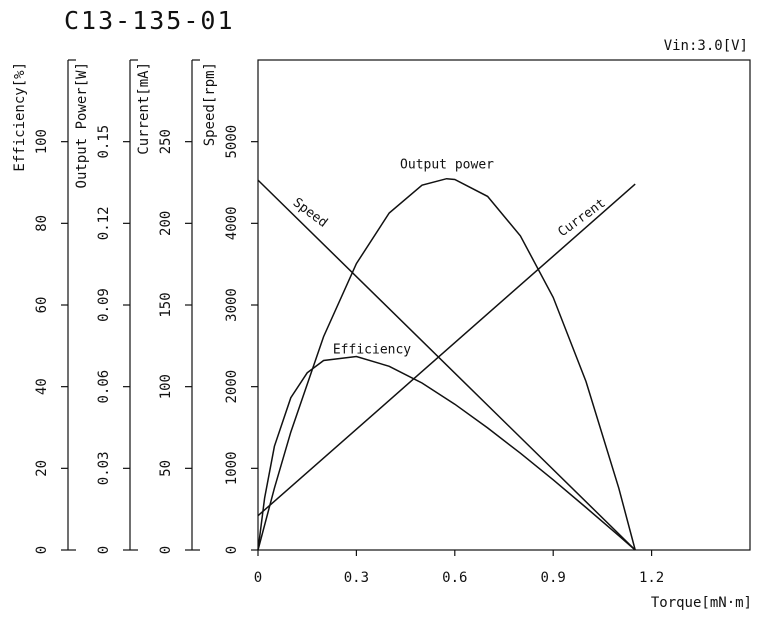  I want to click on y-tick-label: 1000, so click(232, 468).